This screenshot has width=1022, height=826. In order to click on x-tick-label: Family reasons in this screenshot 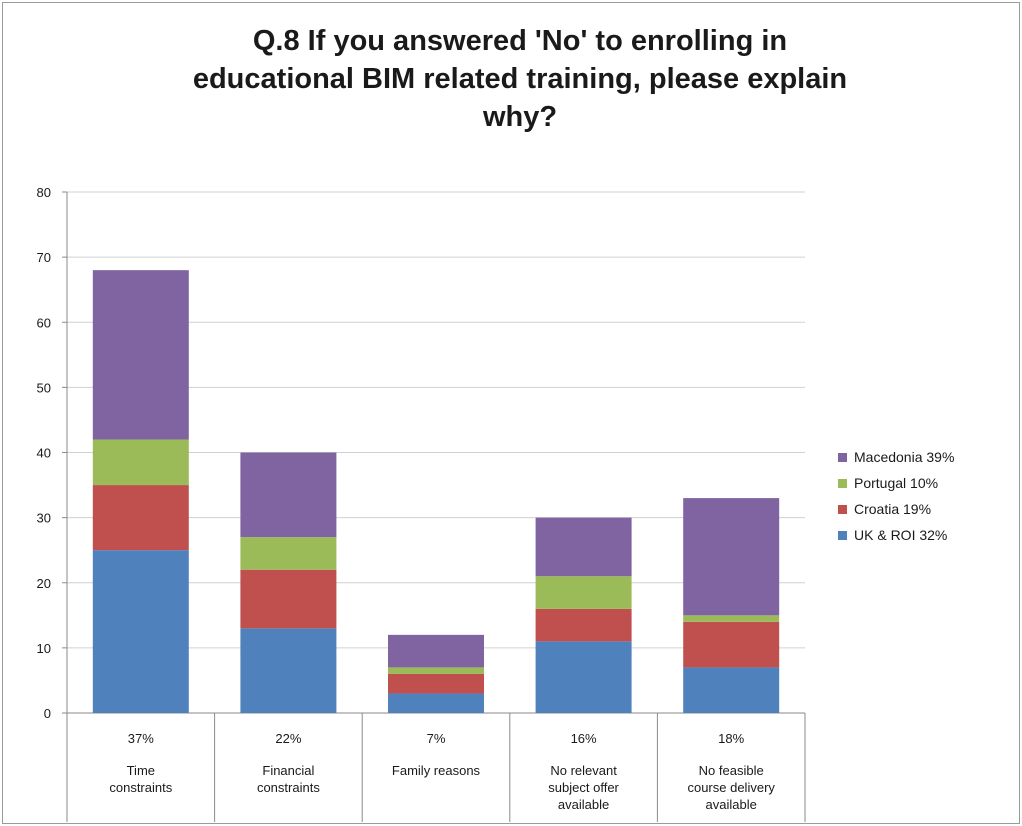, I will do `click(436, 770)`.